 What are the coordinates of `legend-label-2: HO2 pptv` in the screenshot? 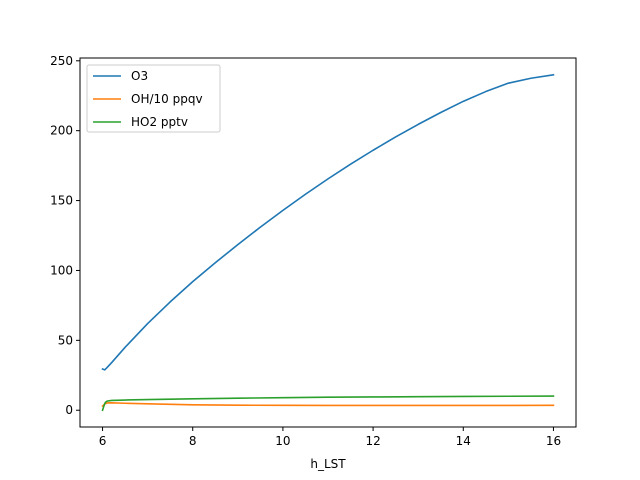 It's located at (159, 122).